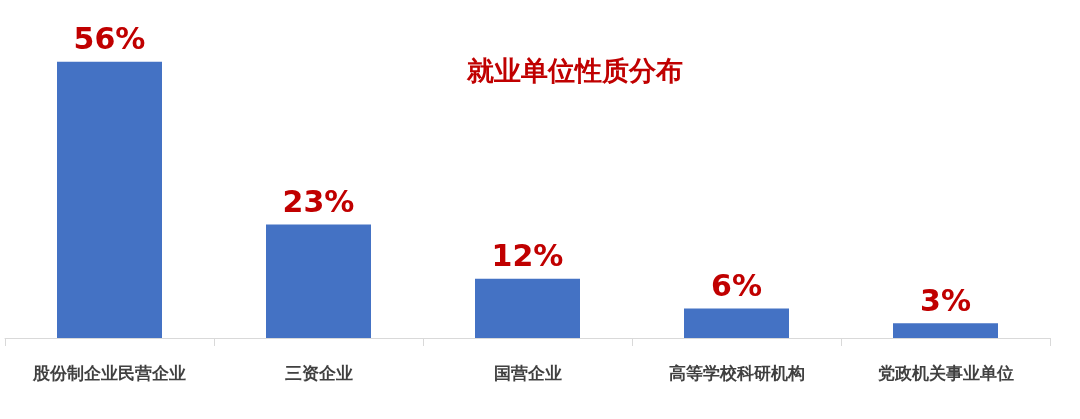  Describe the element at coordinates (527, 256) in the screenshot. I see `data-label: 12%` at that location.